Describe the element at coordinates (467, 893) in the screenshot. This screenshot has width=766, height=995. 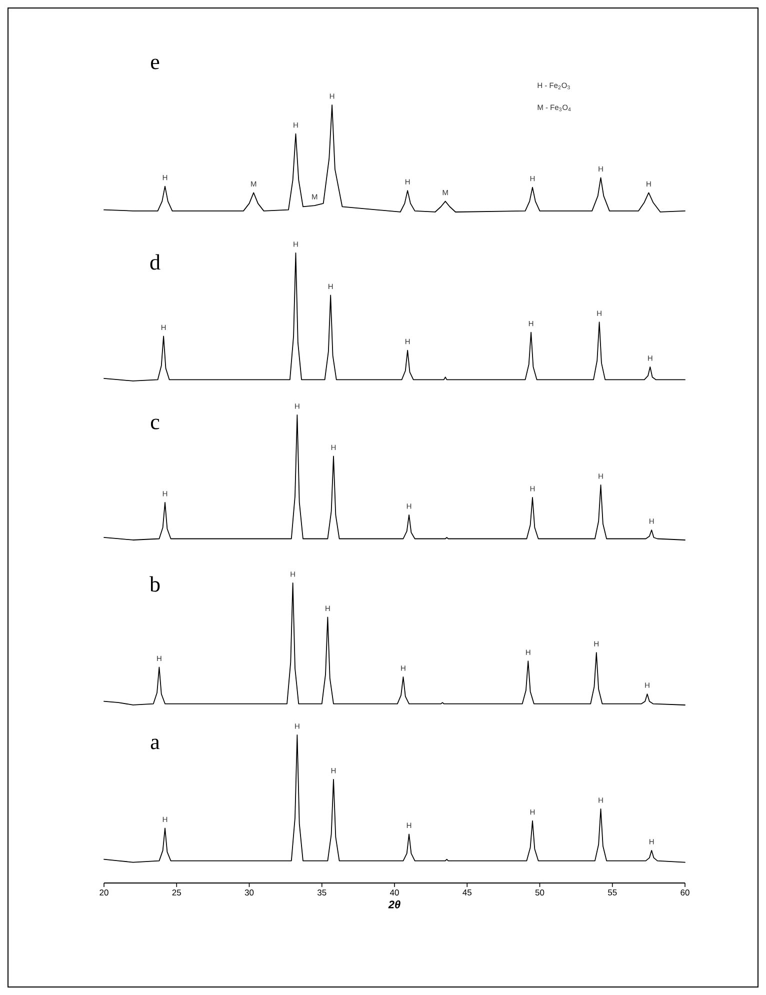
I see `x-tick-label: 45` at that location.